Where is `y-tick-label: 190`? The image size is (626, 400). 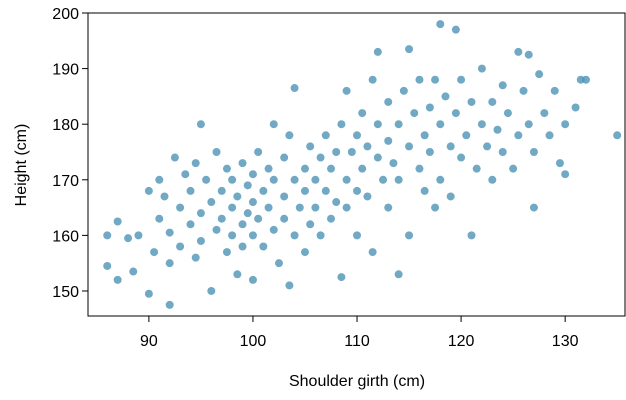
y-tick-label: 190 is located at coordinates (65, 70).